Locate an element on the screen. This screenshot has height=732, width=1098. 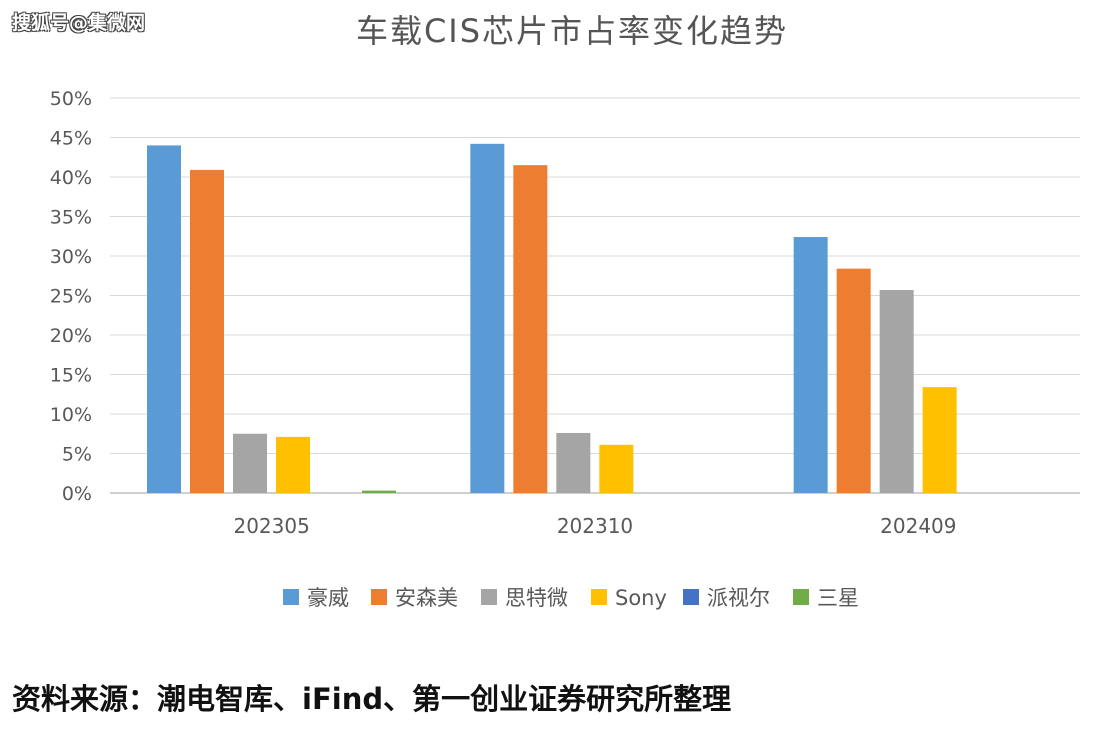
legend-label: 三星 is located at coordinates (838, 598).